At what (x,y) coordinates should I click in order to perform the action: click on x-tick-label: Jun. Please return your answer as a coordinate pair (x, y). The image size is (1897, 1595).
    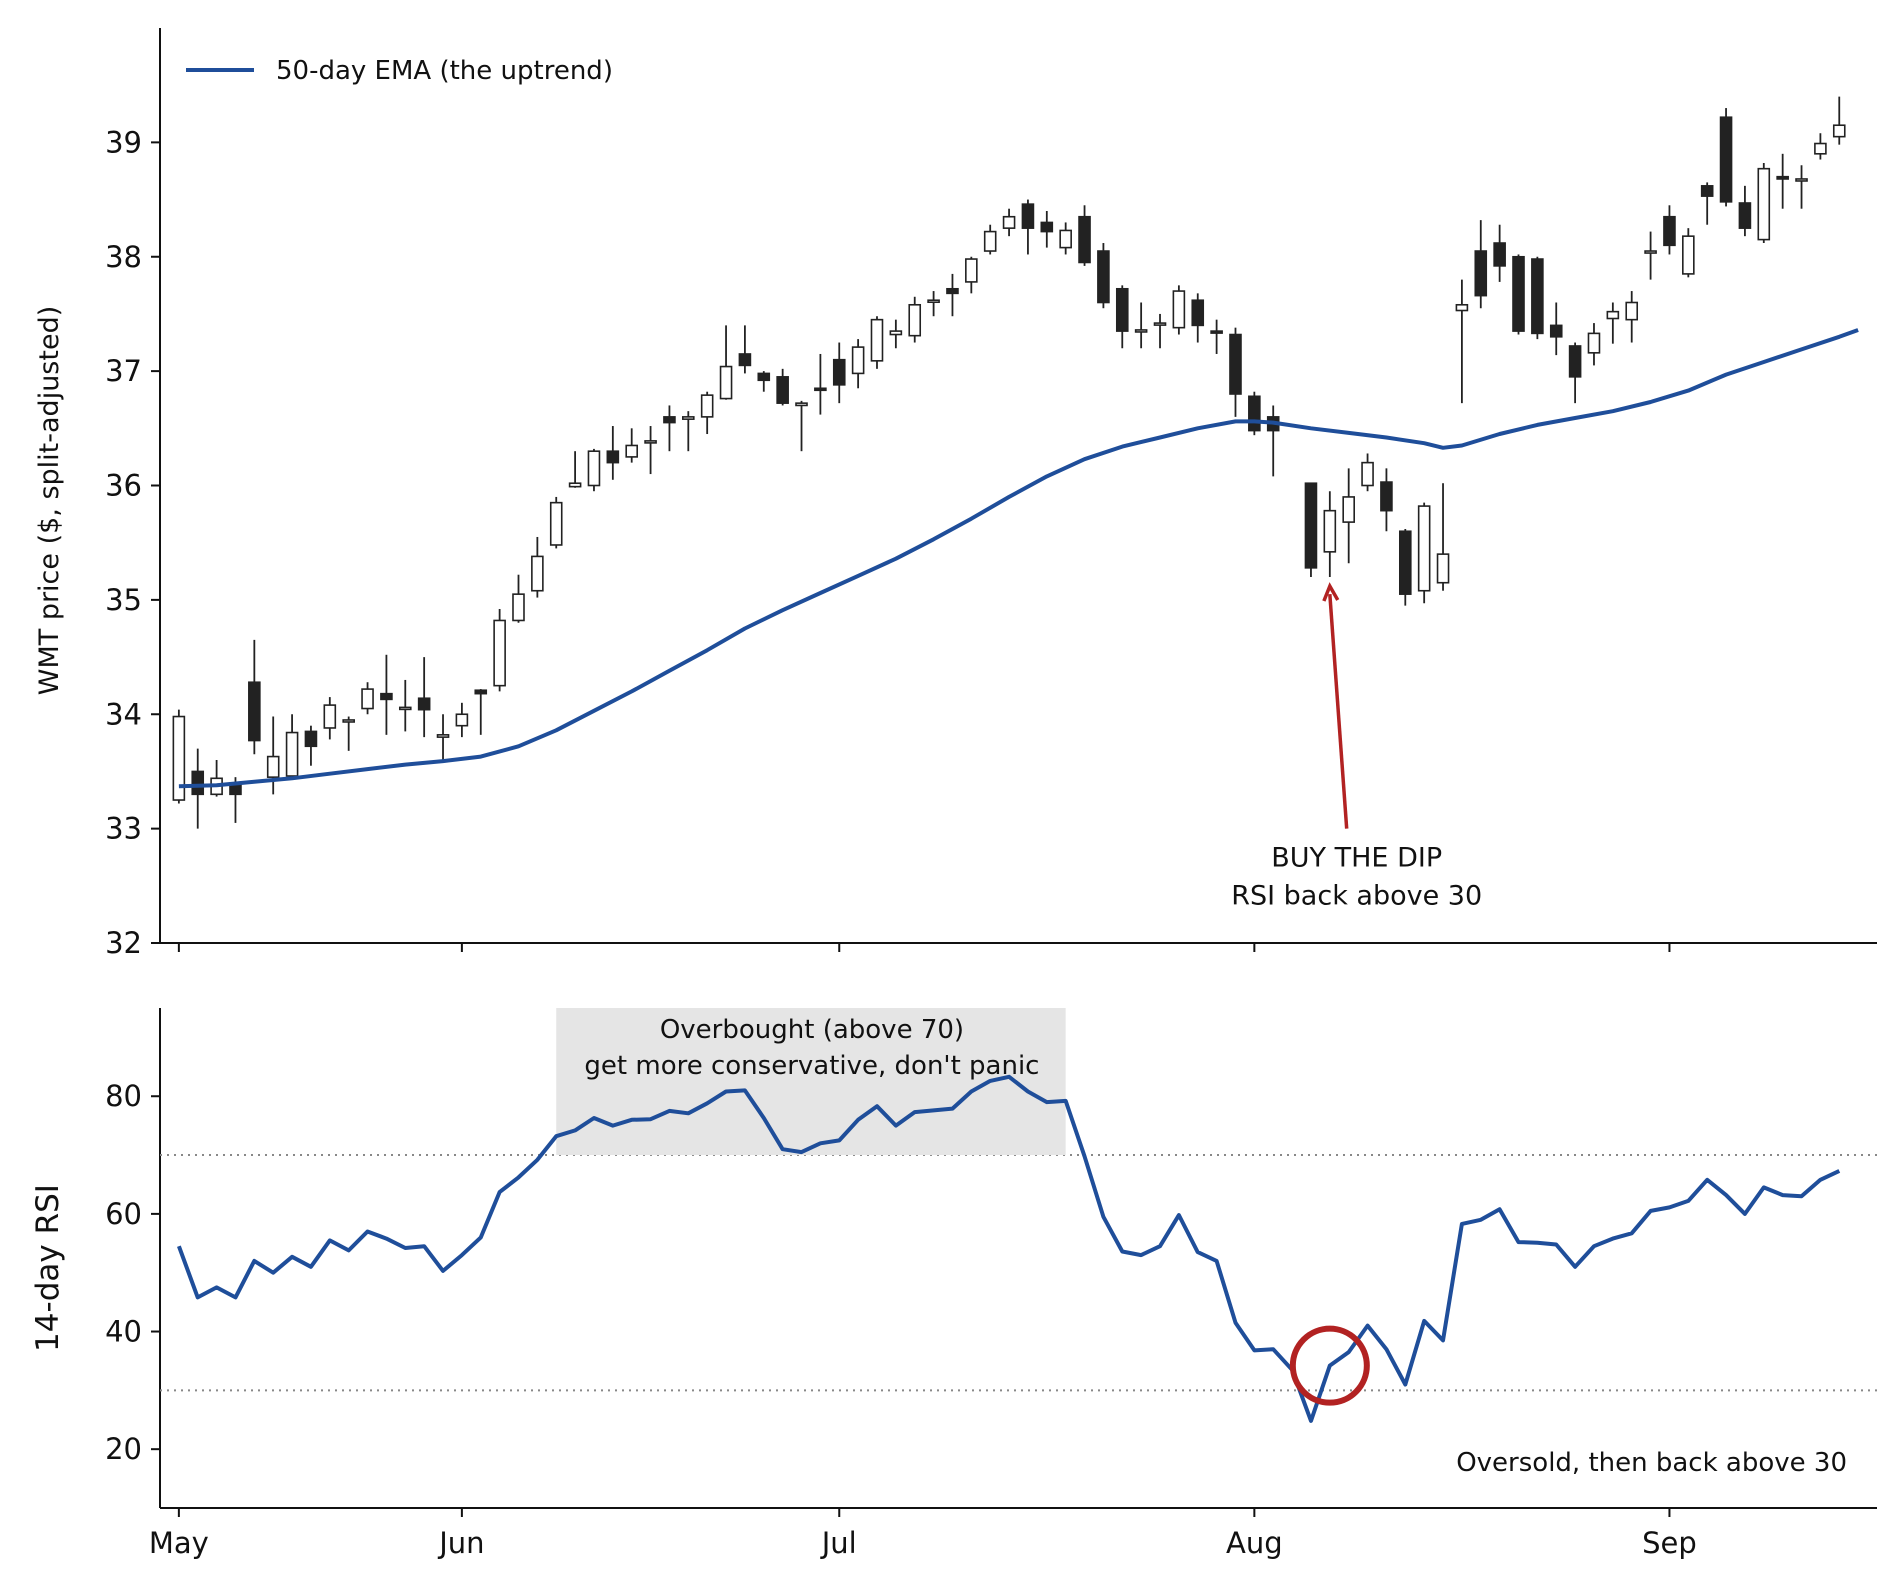
    Looking at the image, I should click on (460, 1543).